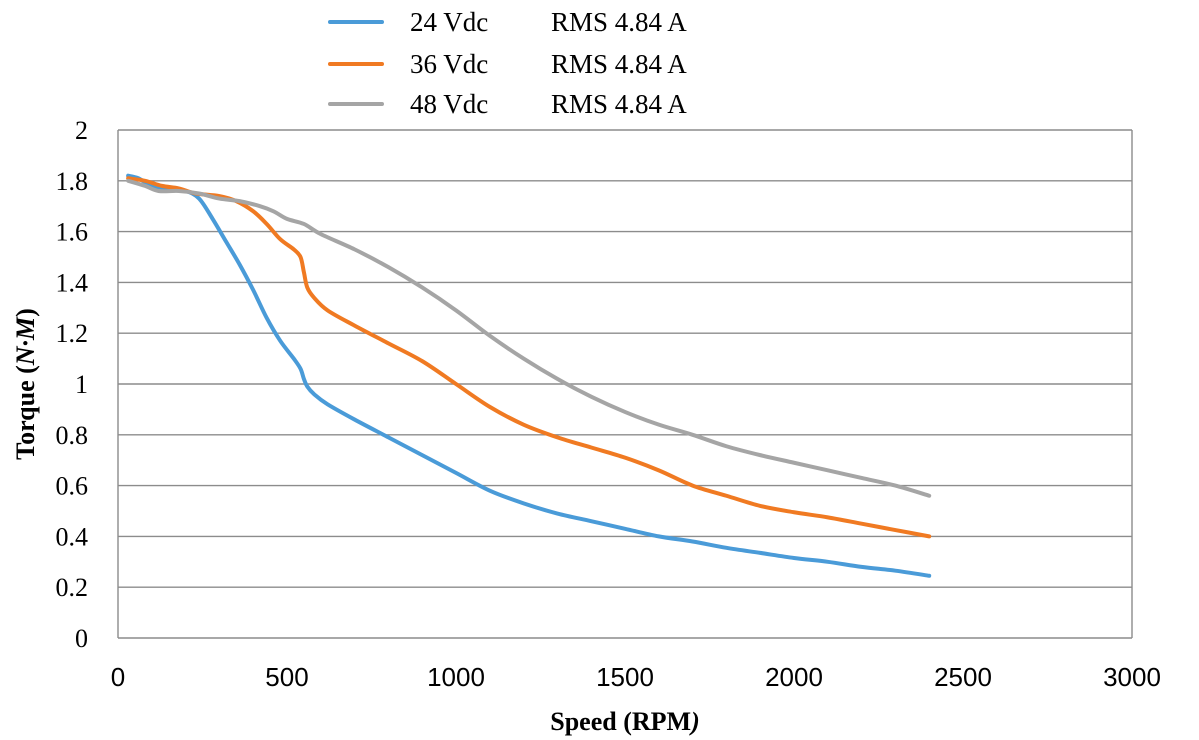 This screenshot has width=1199, height=740. Describe the element at coordinates (72, 181) in the screenshot. I see `y-tick-label: 1.8` at that location.